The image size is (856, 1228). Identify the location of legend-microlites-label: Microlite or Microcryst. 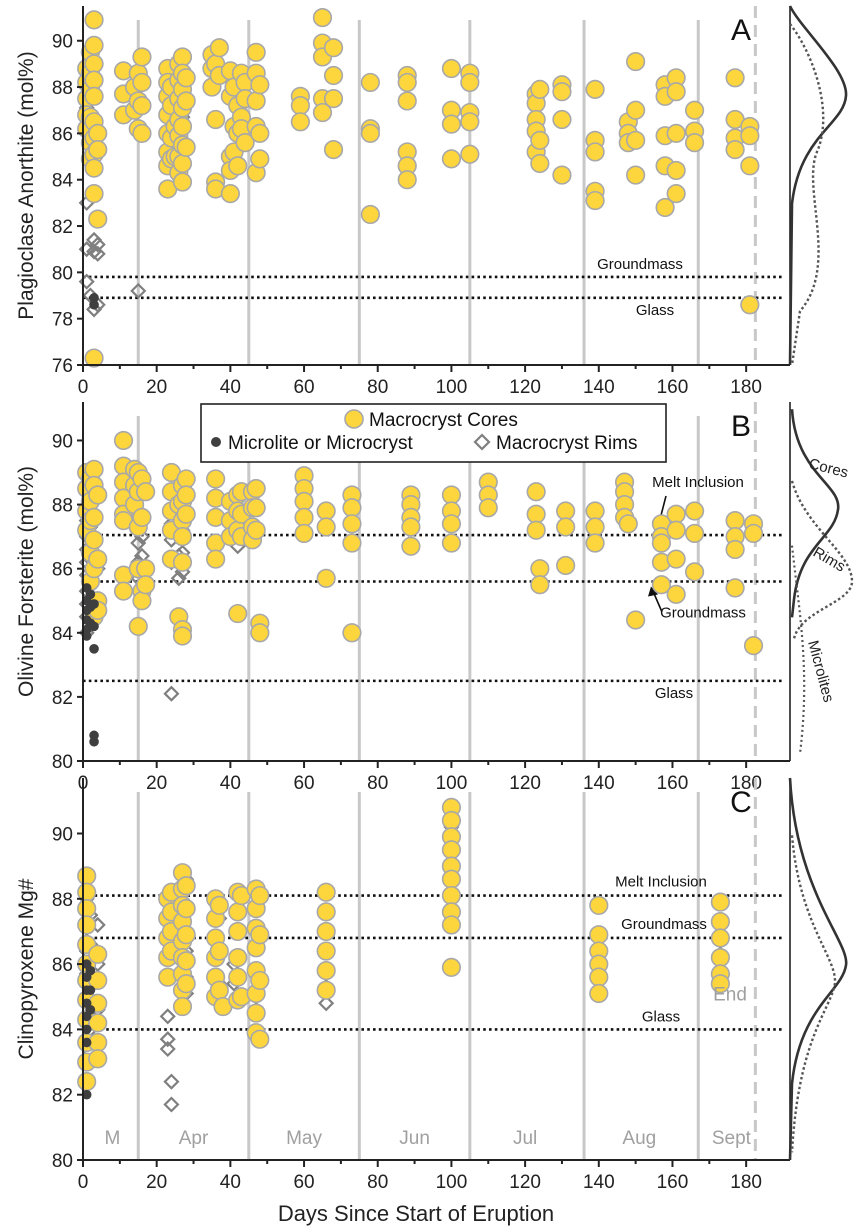
(320, 443).